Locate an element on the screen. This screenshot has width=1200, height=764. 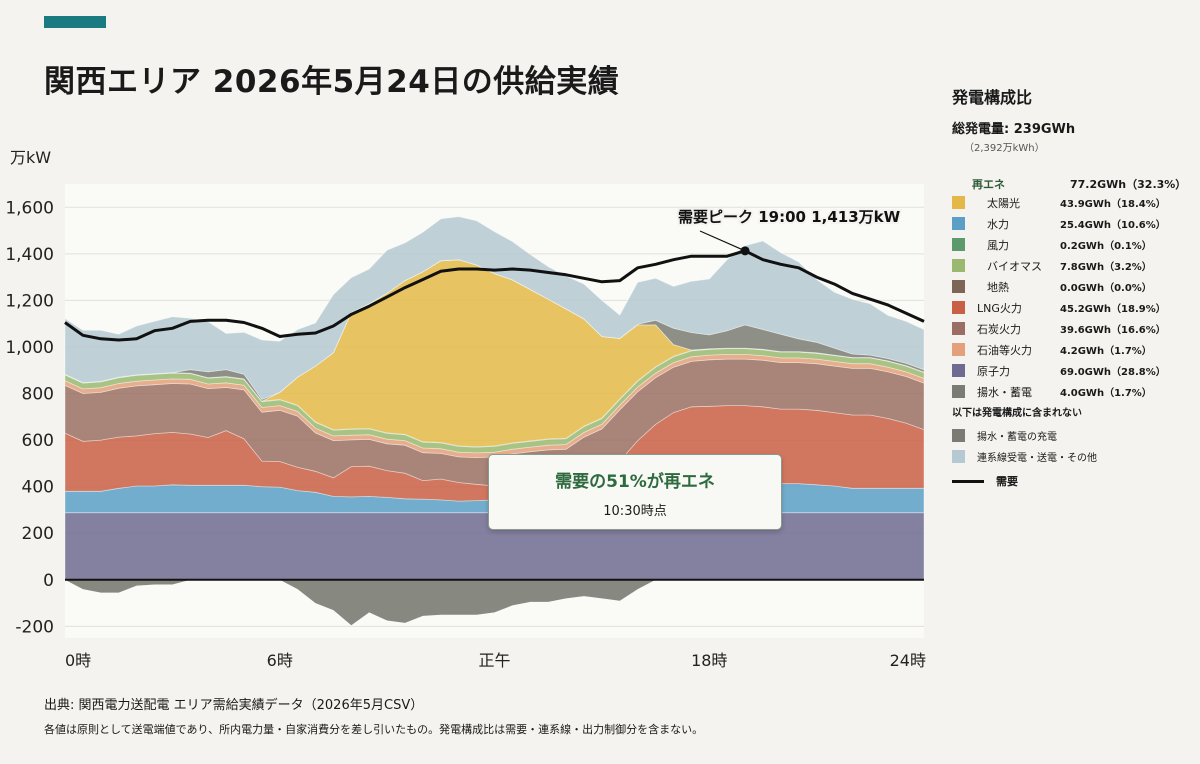
peak-label: 需要ピーク 19:00 1,413万kW is located at coordinates (789, 217).